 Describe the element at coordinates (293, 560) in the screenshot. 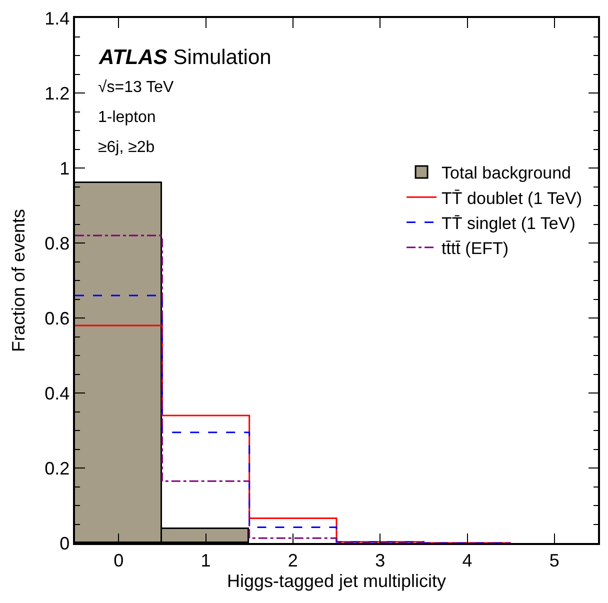

I see `x-tick-label: 2` at that location.